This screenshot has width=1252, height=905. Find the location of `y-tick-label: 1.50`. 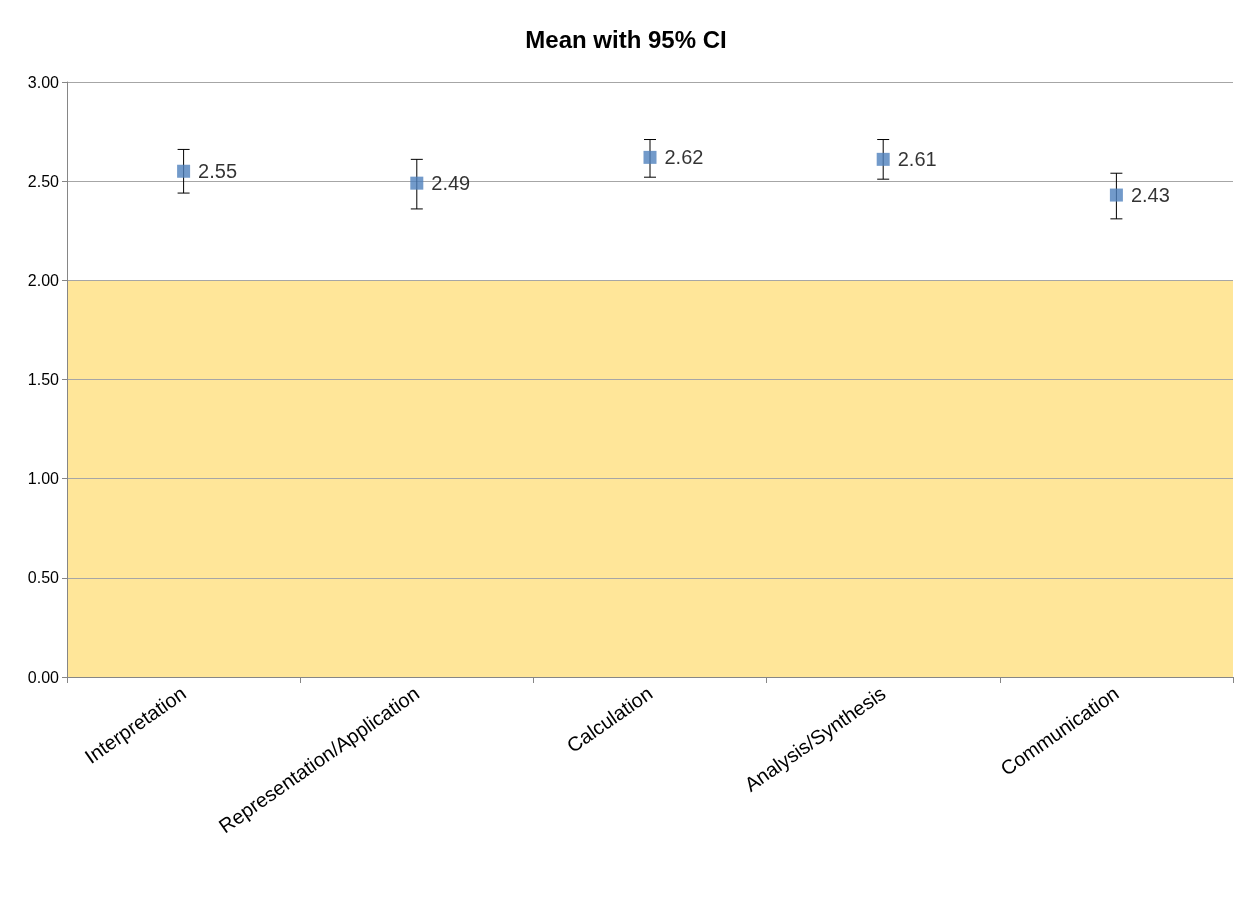

y-tick-label: 1.50 is located at coordinates (43, 379).